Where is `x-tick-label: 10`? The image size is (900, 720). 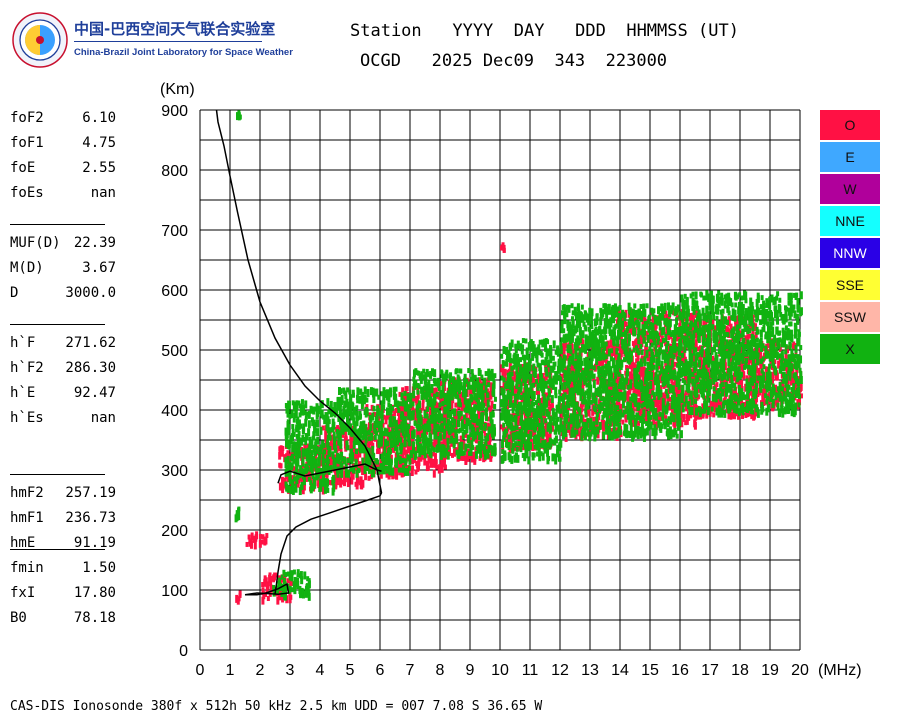 x-tick-label: 10 is located at coordinates (500, 670).